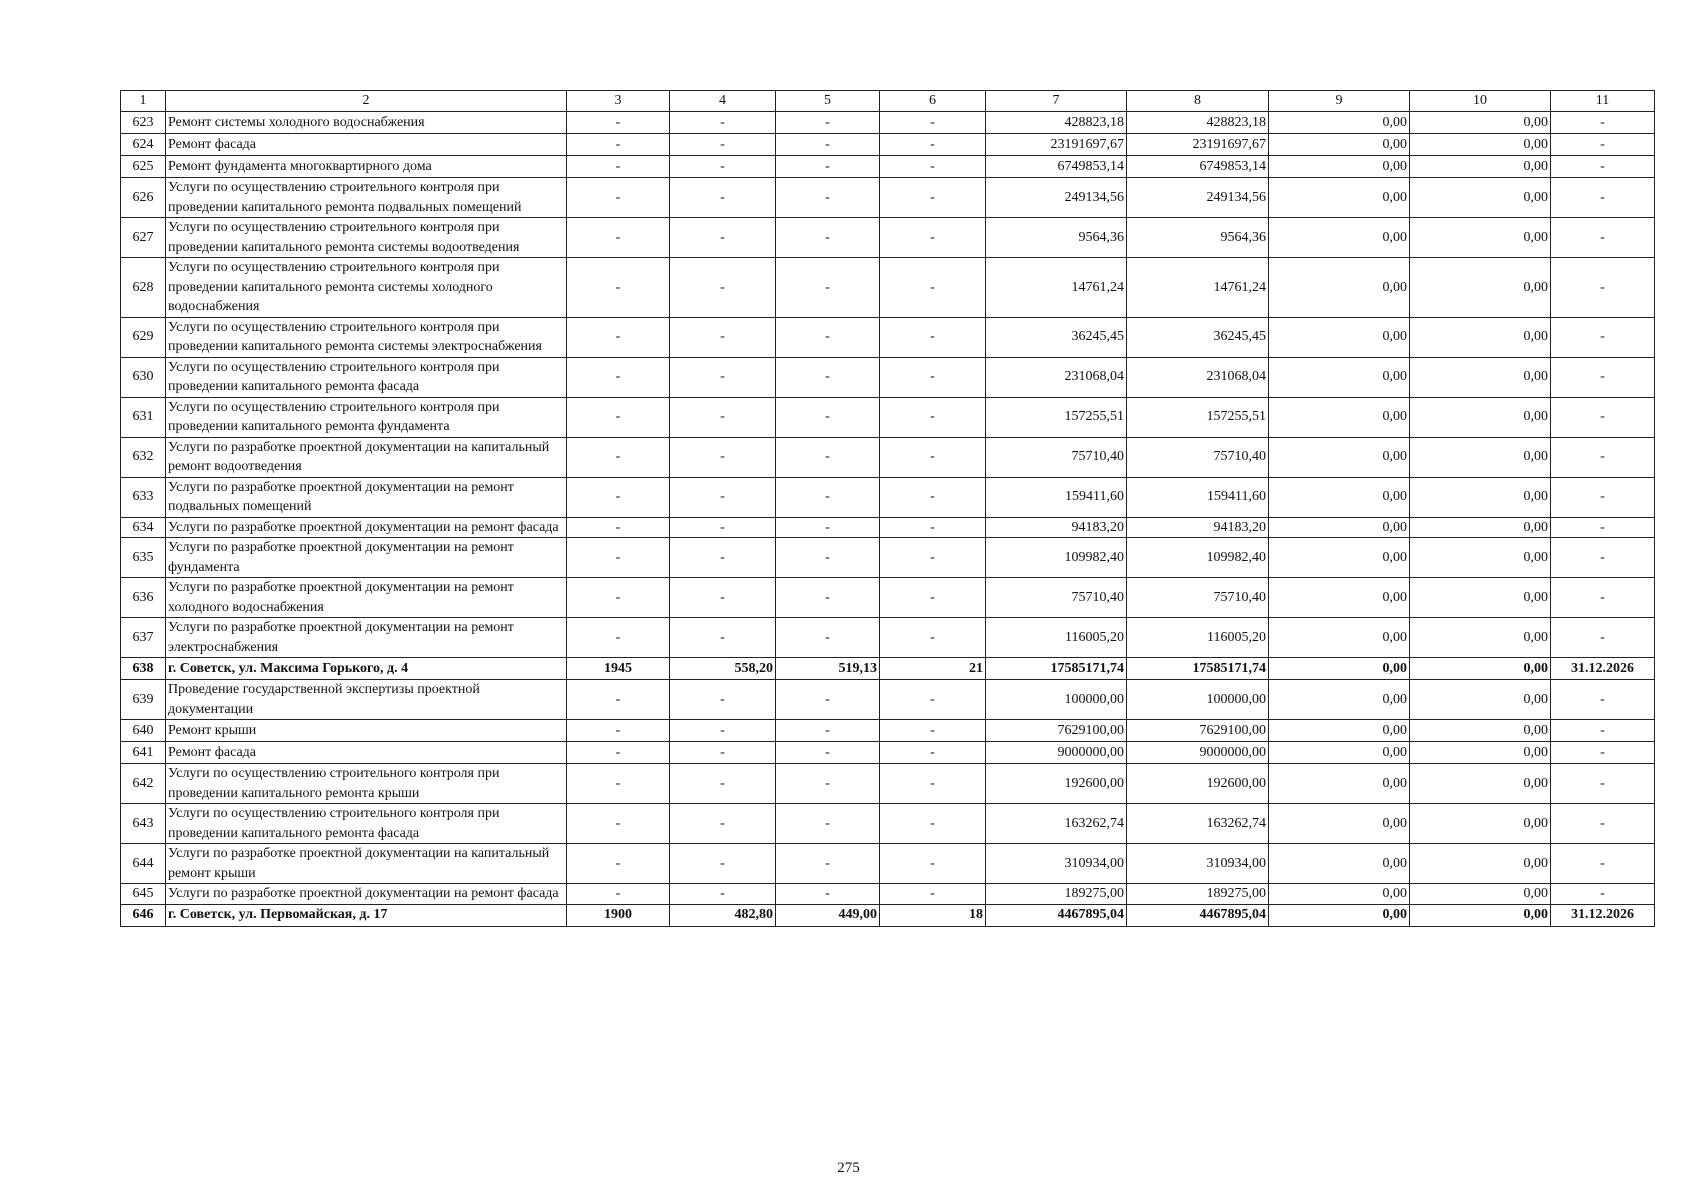 The width and height of the screenshot is (1697, 1200). Describe the element at coordinates (143, 337) in the screenshot. I see `table-cell: 629` at that location.